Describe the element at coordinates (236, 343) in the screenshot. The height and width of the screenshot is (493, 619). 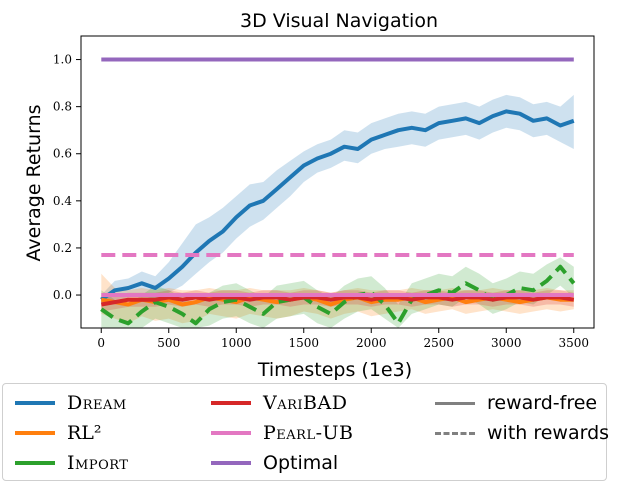
I see `x-tick-label-2: 1000` at that location.